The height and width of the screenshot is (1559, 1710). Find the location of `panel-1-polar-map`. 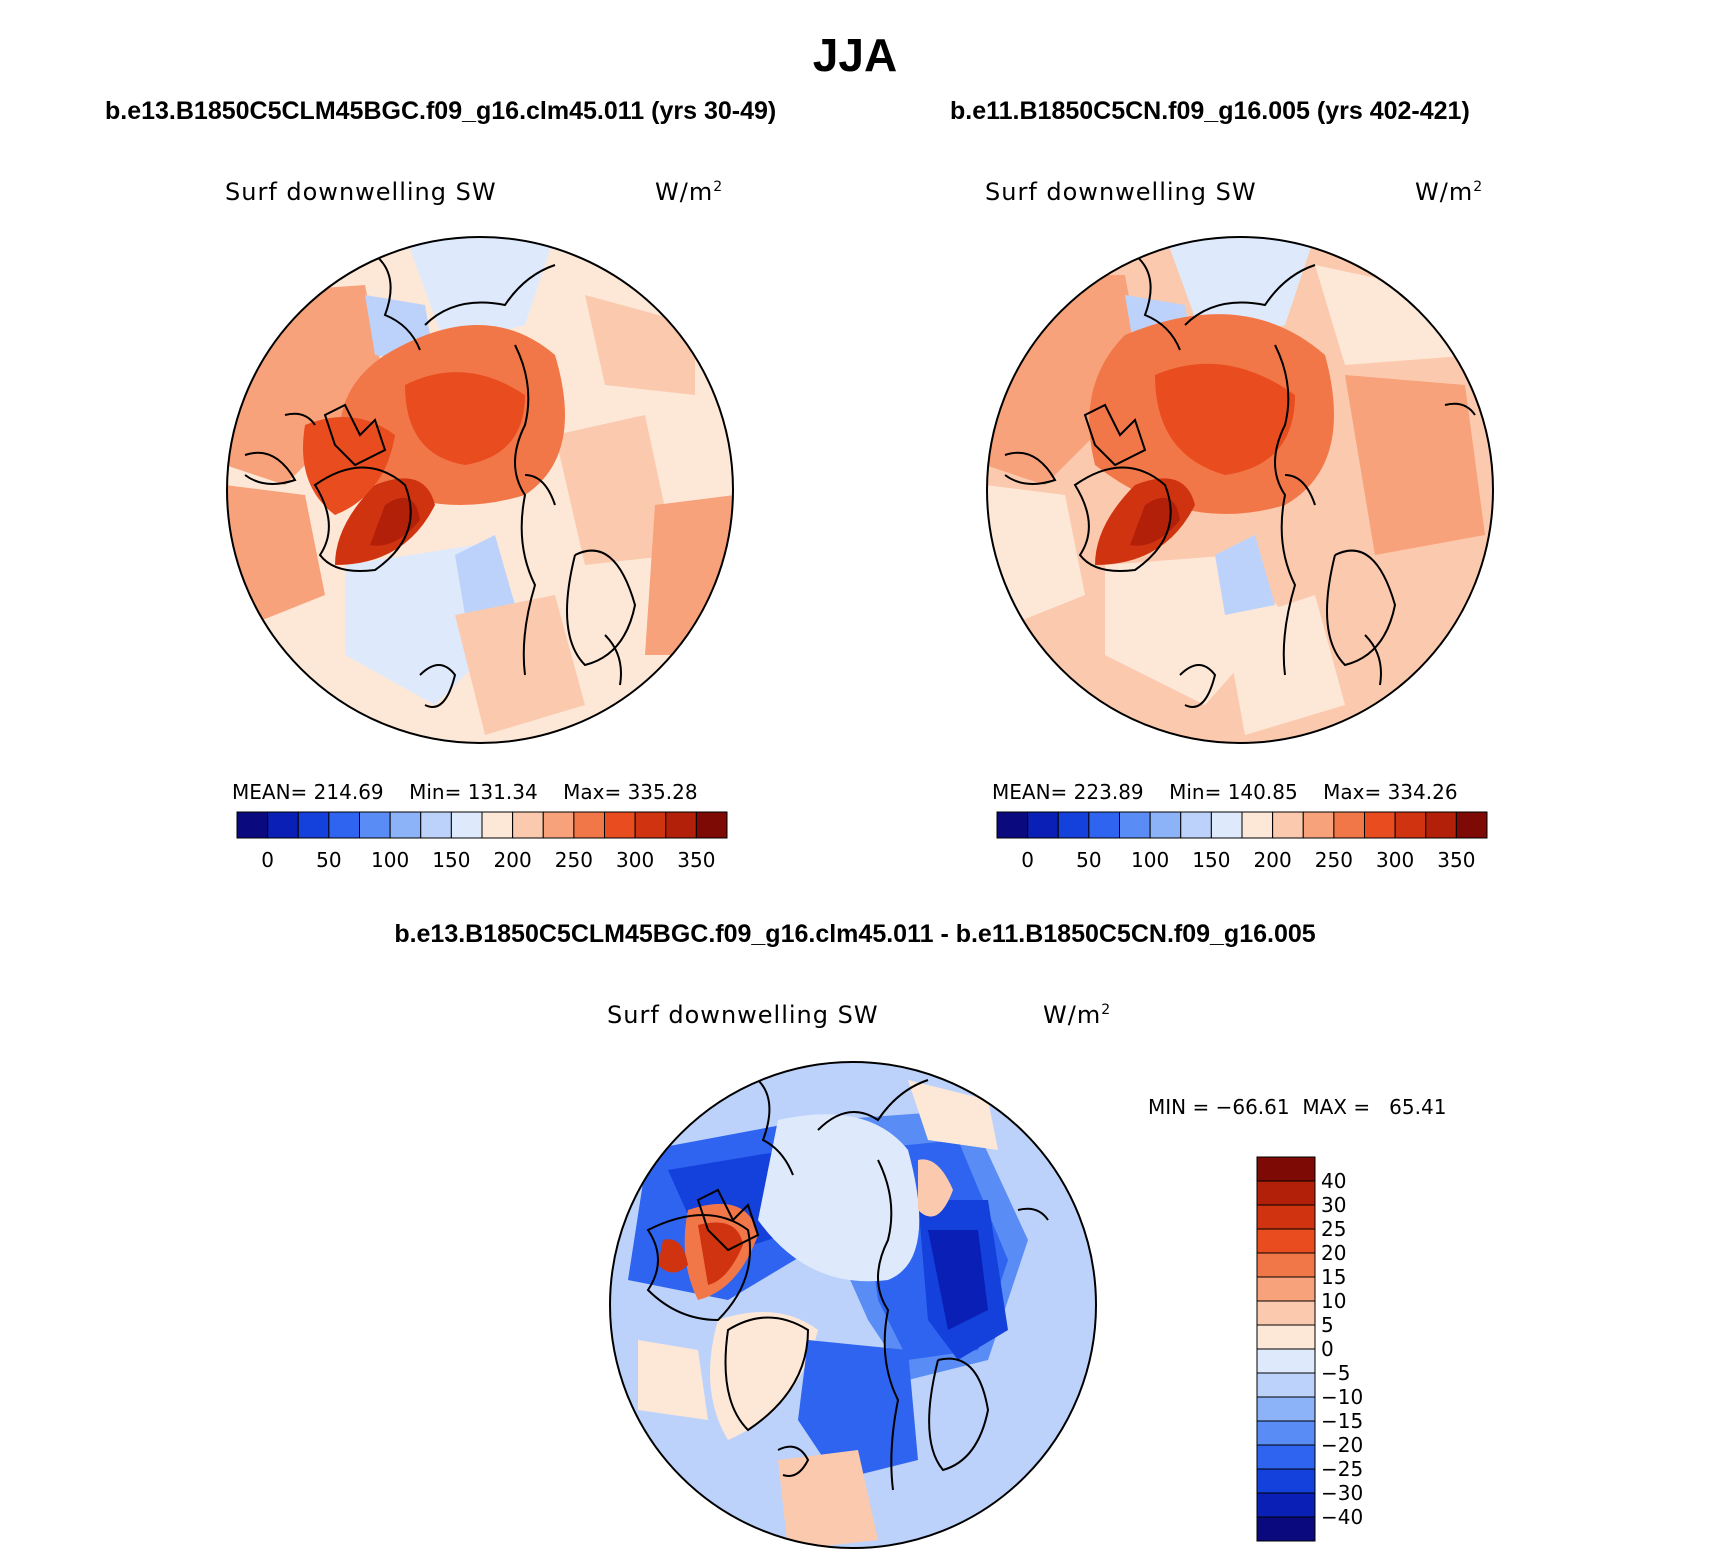

panel-1-polar-map is located at coordinates (480, 490).